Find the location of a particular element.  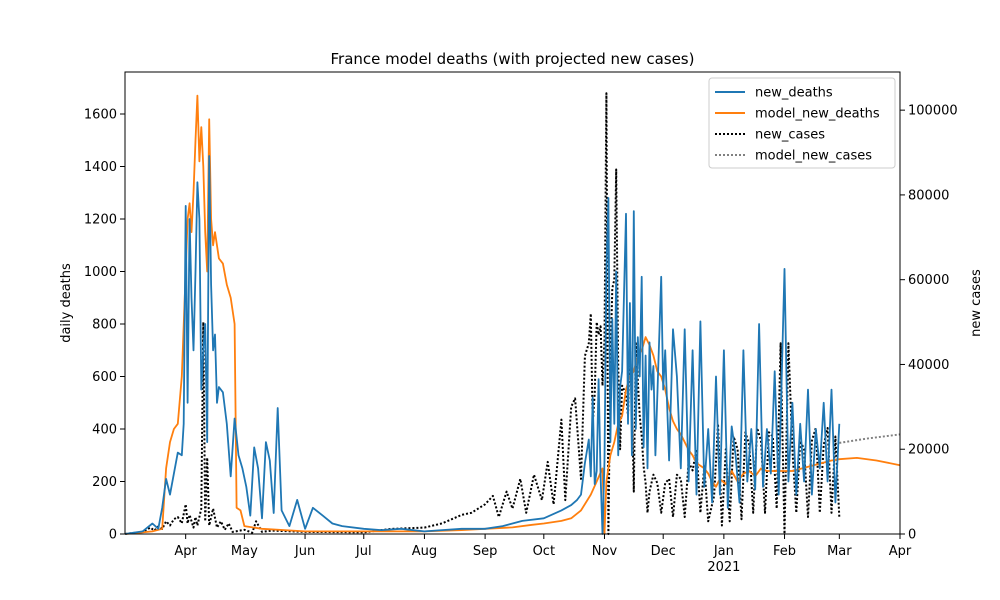

y-tick-label: 800 is located at coordinates (104, 325).